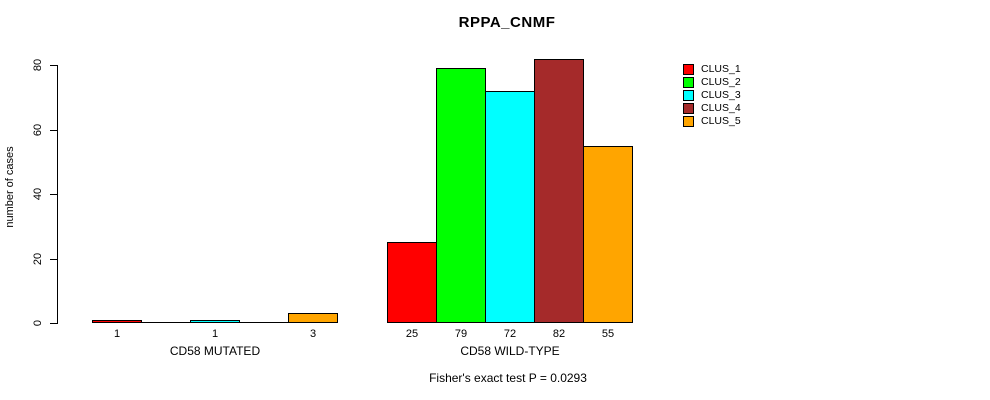 The height and width of the screenshot is (400, 990). What do you see at coordinates (412, 334) in the screenshot?
I see `bar-value-label: 25` at bounding box center [412, 334].